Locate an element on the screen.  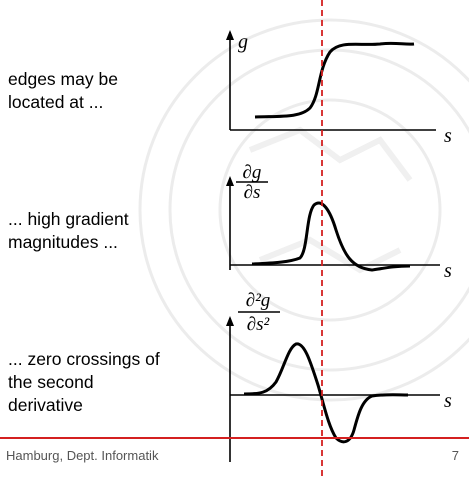
label-dg-num: ∂g is located at coordinates (252, 172).